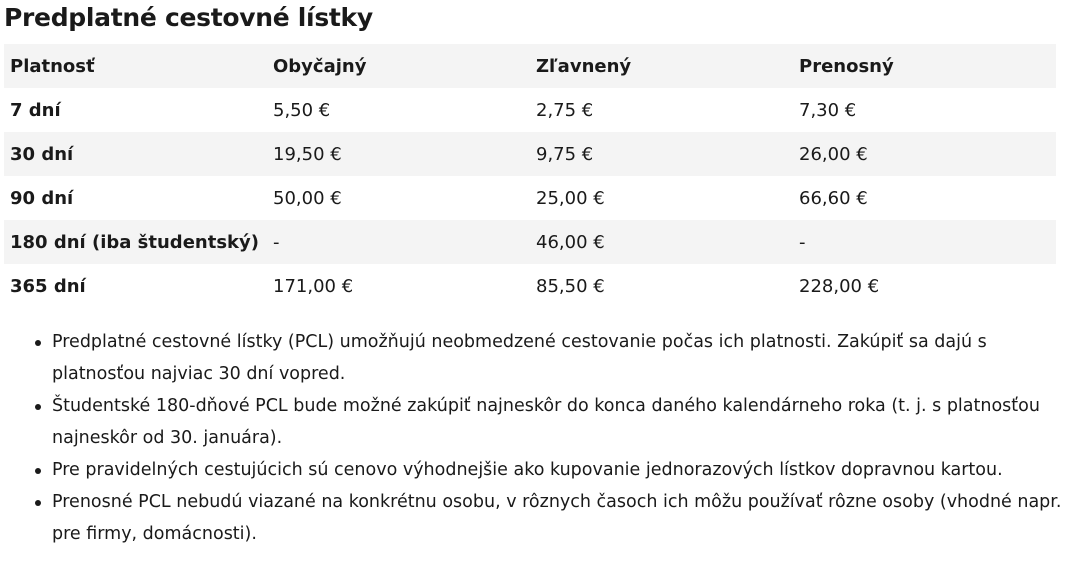 The image size is (1080, 573). I want to click on table-cell: 9,75 €, so click(565, 154).